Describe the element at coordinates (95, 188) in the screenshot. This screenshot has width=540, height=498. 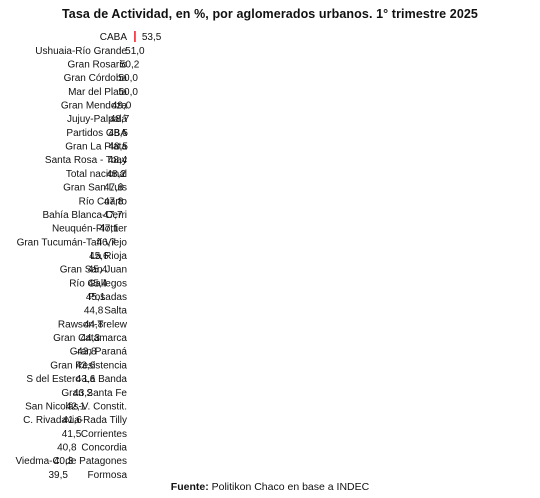
I see `category-label: Gran San Luis` at that location.